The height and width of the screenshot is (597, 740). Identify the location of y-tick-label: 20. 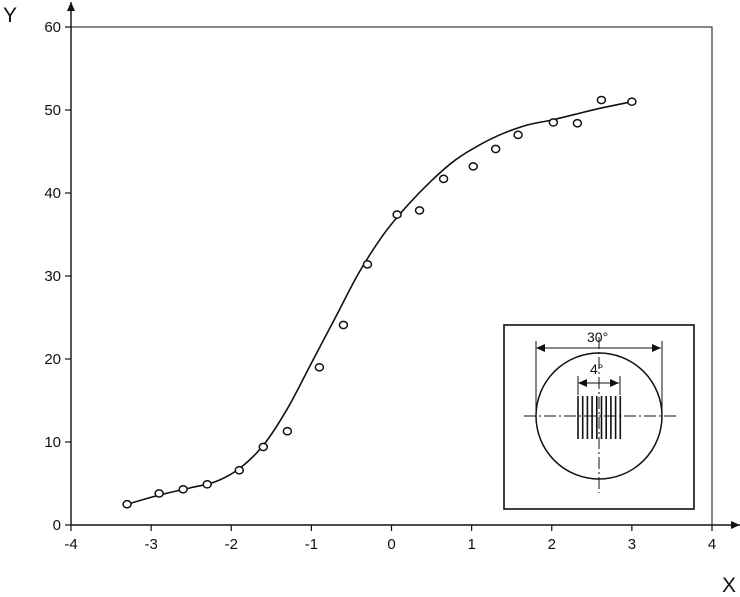
(52, 359).